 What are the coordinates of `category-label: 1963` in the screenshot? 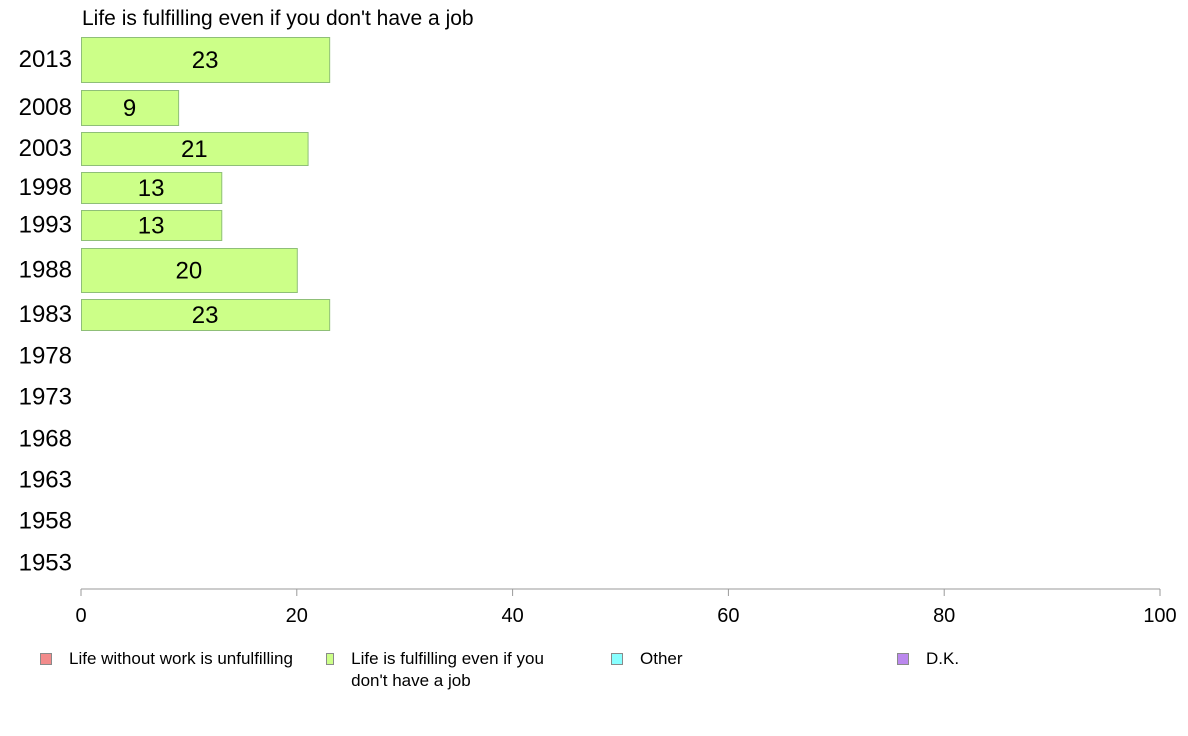 It's located at (45, 480).